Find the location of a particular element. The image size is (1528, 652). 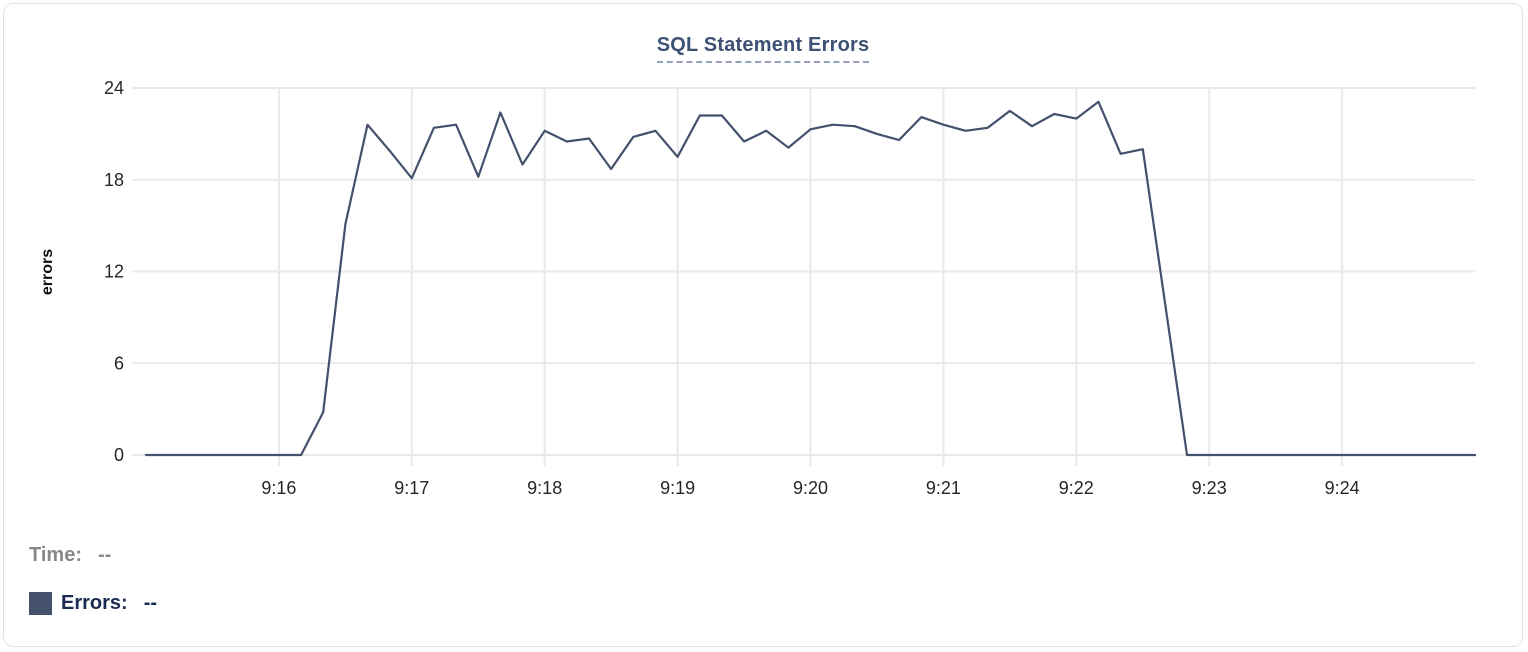

legend-time-label: Time: is located at coordinates (55, 554).